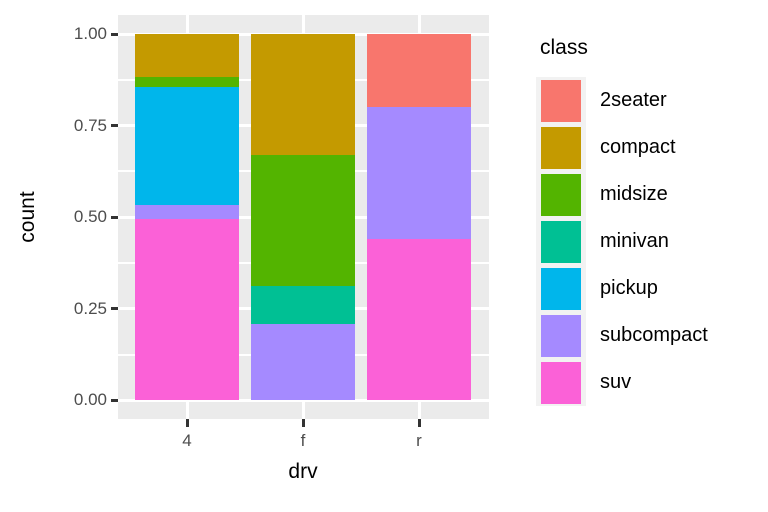  I want to click on bar-r, so click(419, 217).